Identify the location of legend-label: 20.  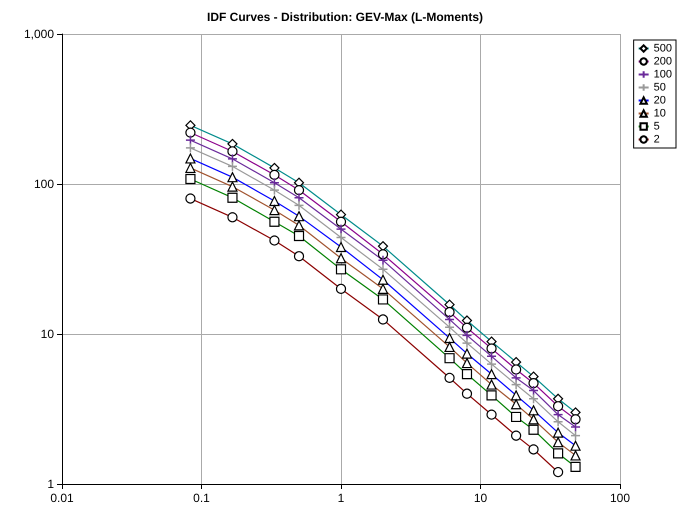
(660, 100).